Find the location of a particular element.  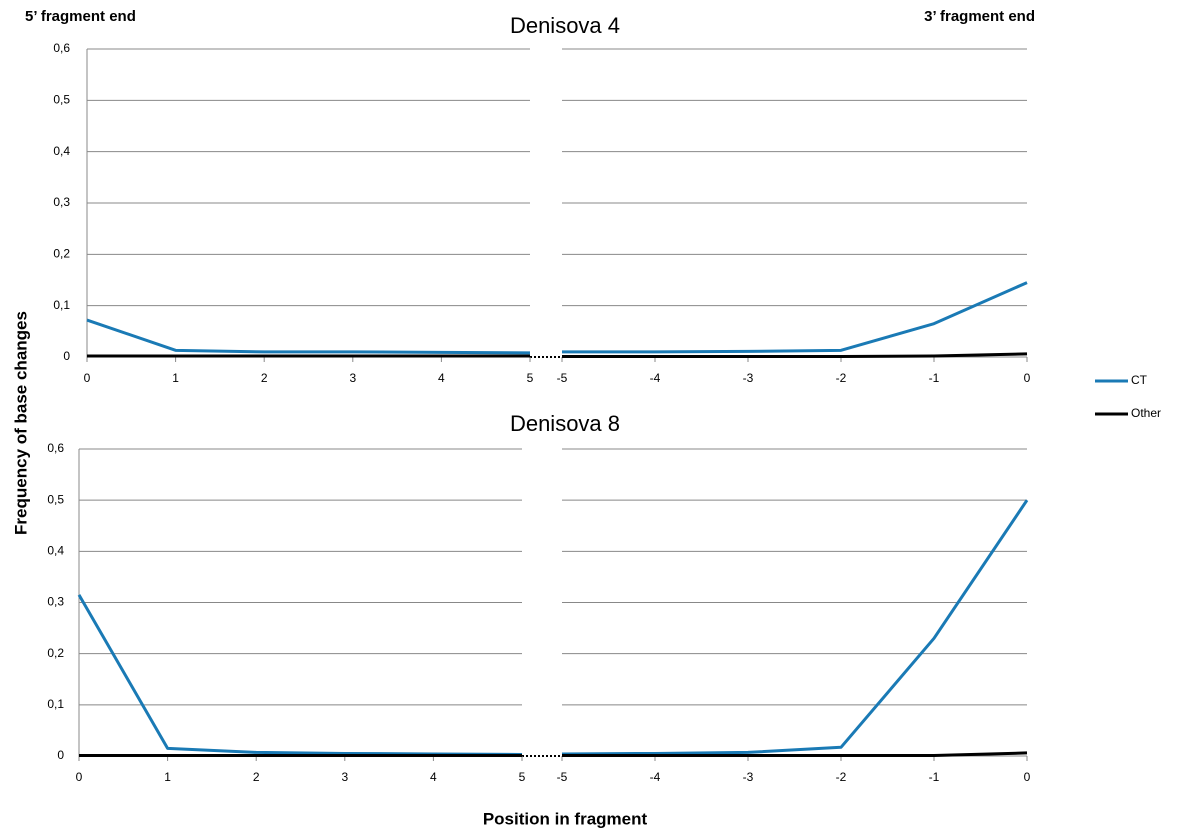

chart-title: Denisova 8 is located at coordinates (565, 423).